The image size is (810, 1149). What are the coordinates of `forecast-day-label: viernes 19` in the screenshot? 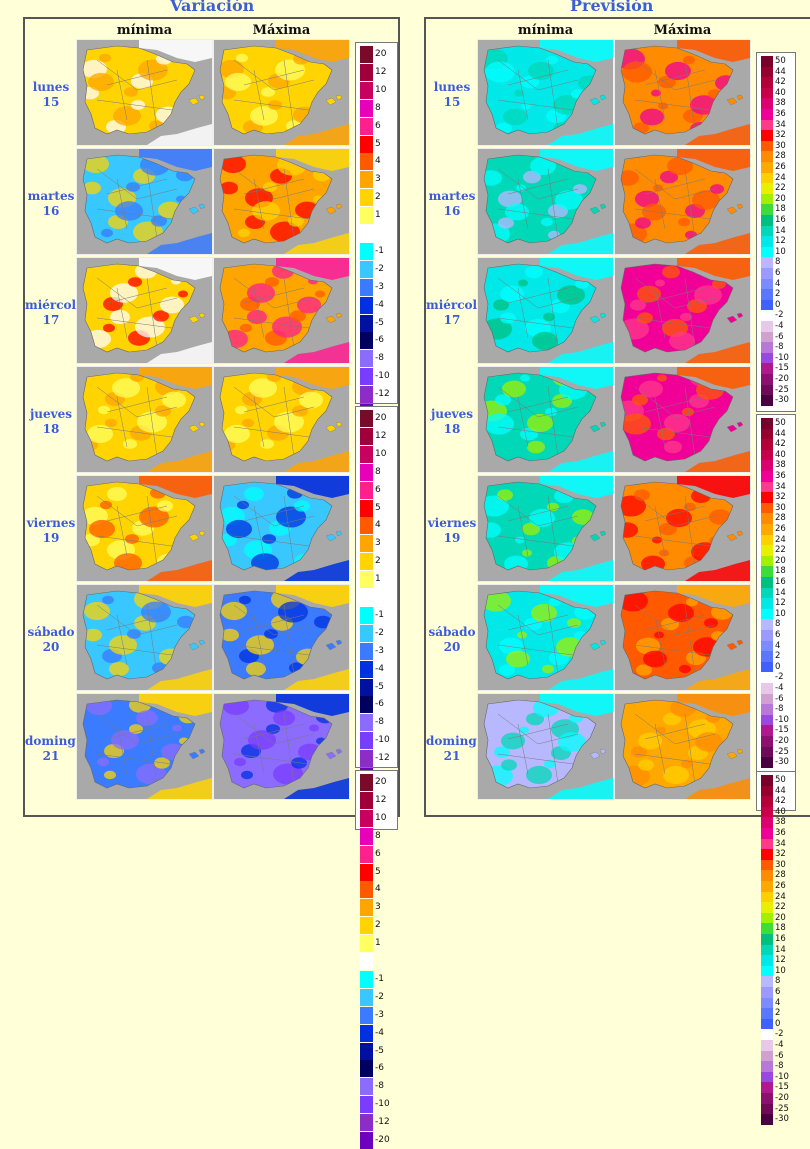 It's located at (452, 531).